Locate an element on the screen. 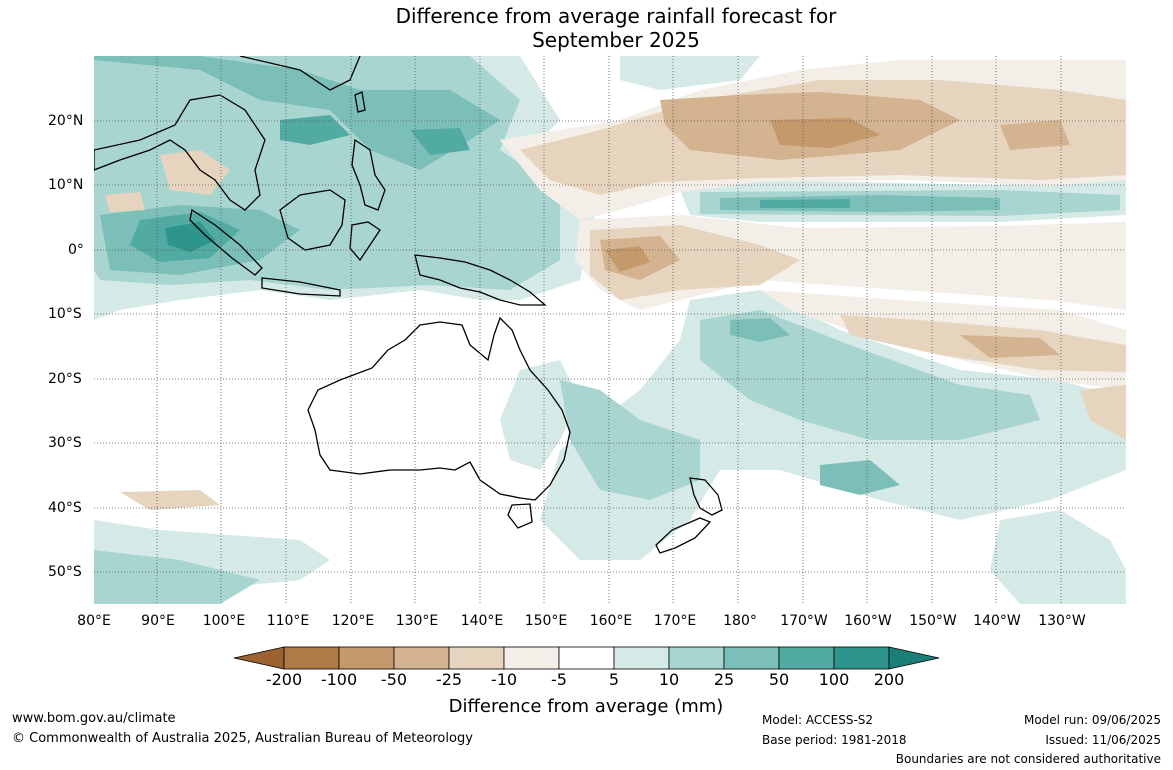 The width and height of the screenshot is (1173, 770). website-text: www.bom.gov.au/climate is located at coordinates (94, 718).